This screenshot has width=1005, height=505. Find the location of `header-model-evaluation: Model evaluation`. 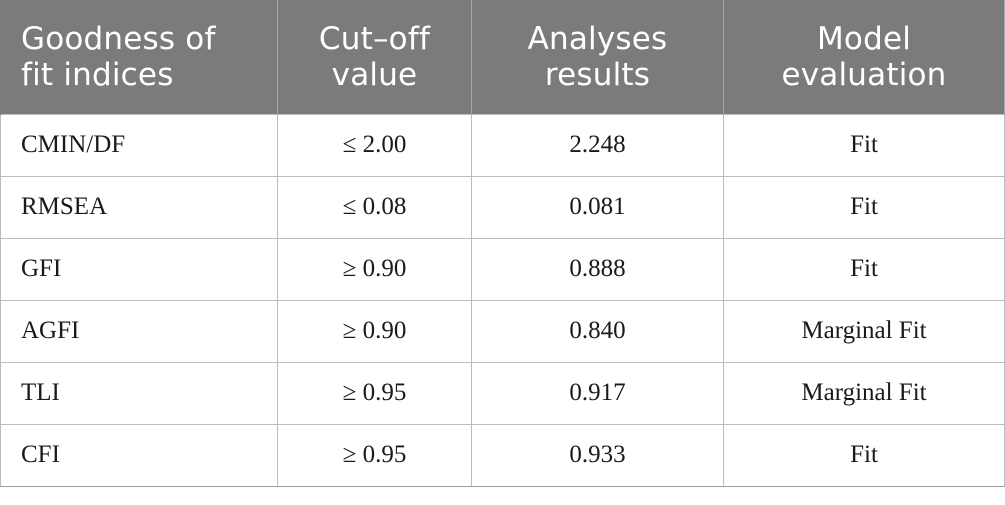

header-model-evaluation: Model evaluation is located at coordinates (864, 57).